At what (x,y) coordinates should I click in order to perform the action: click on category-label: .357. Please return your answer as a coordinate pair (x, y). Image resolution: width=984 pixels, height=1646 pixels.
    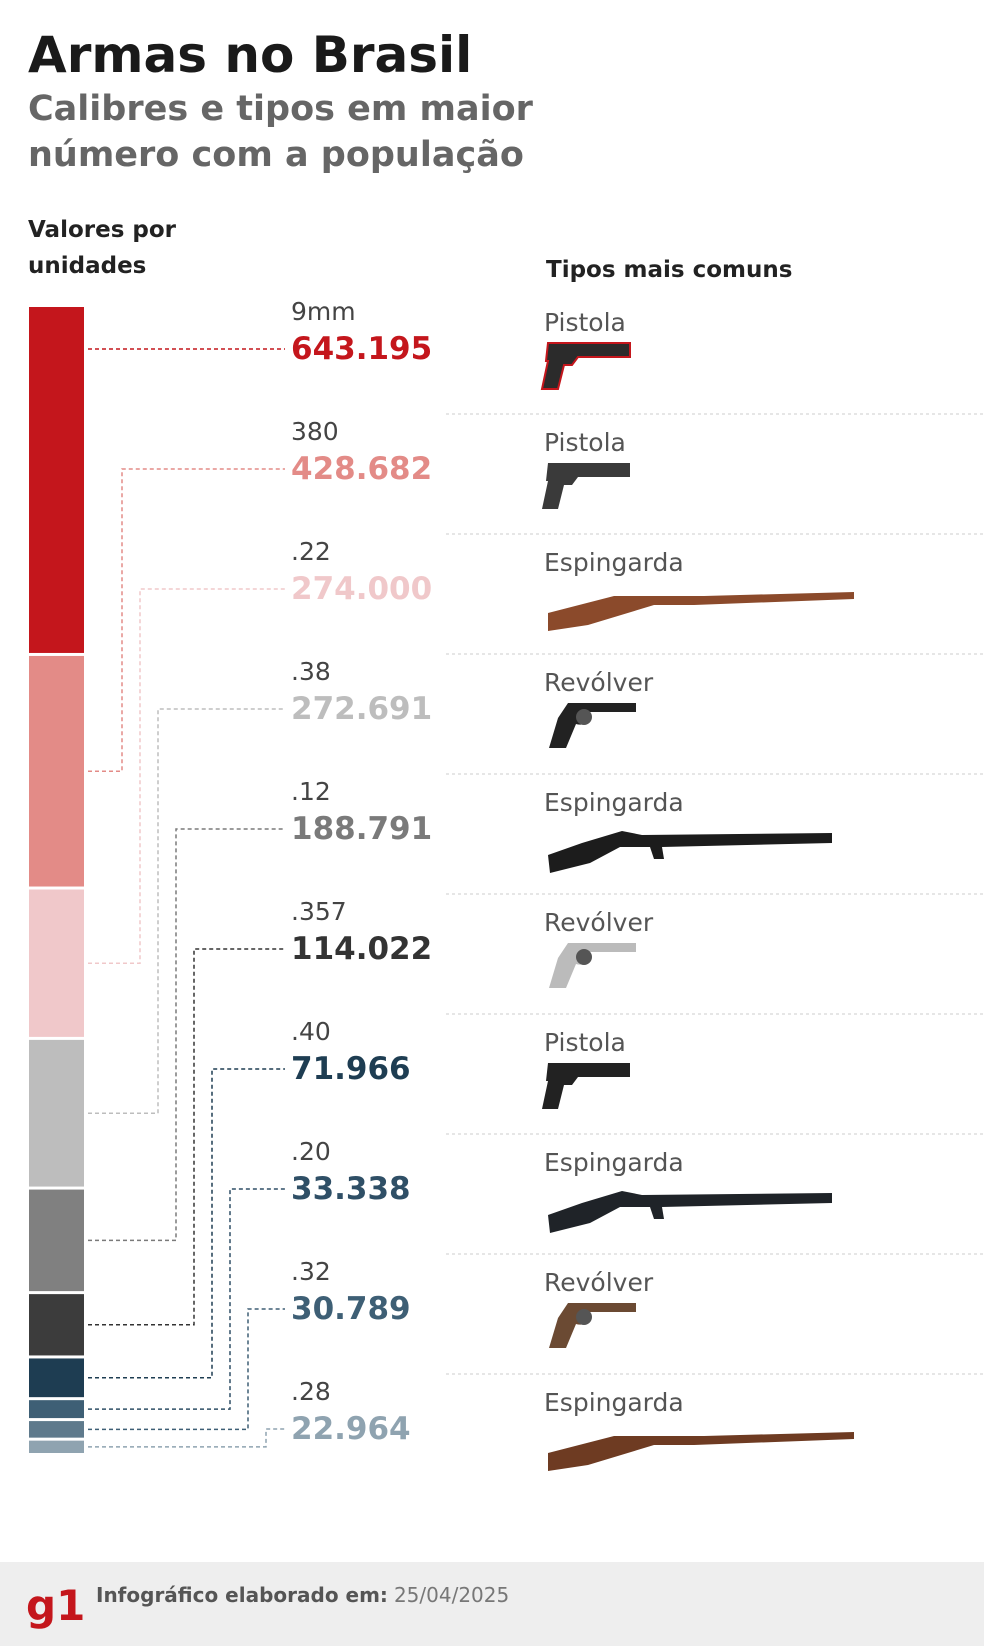
    Looking at the image, I should click on (319, 911).